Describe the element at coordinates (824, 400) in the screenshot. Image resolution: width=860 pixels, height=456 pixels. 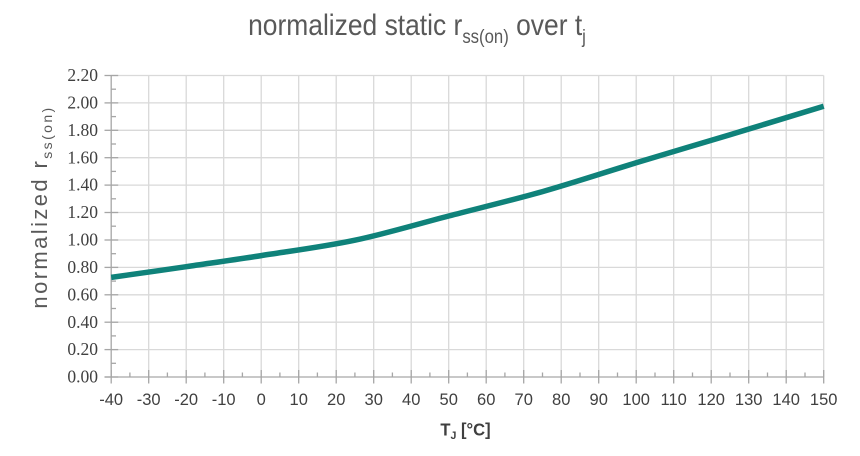
I see `svg-text: 150` at that location.